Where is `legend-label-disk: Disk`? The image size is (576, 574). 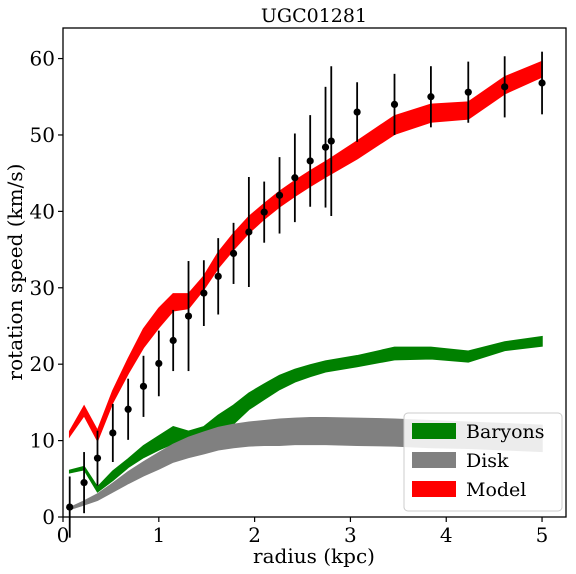 legend-label-disk: Disk is located at coordinates (487, 461).